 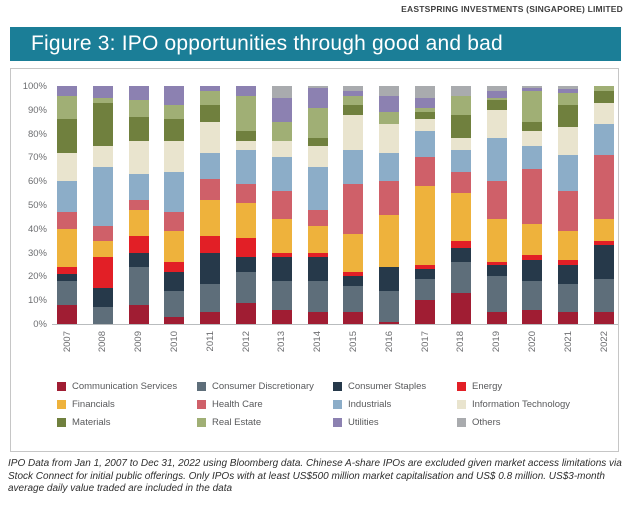 I want to click on stacked-bar-2016, so click(x=389, y=205).